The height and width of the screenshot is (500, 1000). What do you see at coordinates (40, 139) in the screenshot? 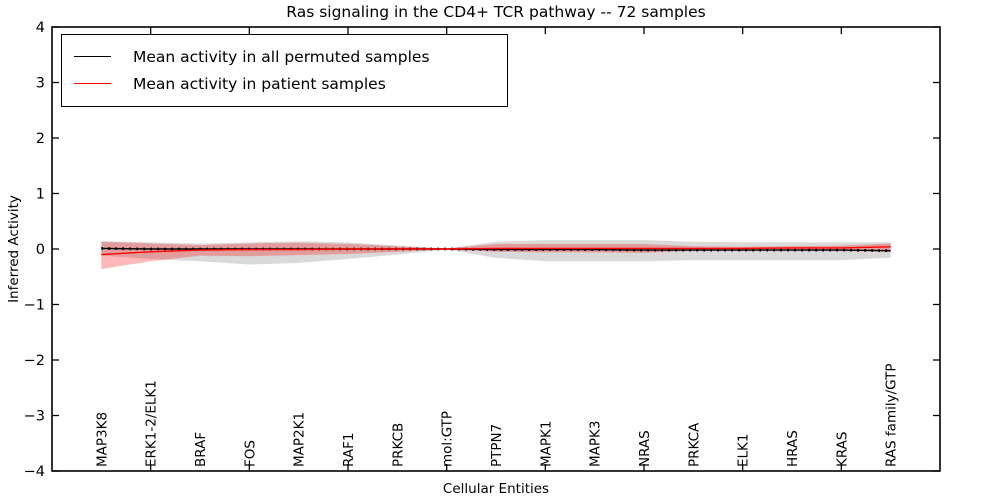
I see `y-tick-label: 2` at bounding box center [40, 139].